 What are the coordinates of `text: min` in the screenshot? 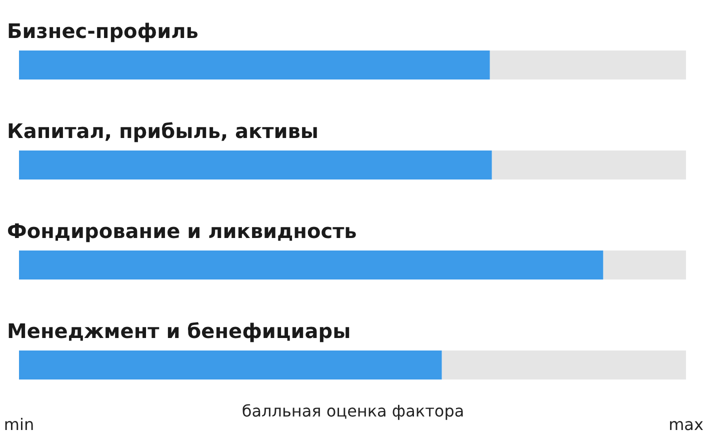 It's located at (19, 424).